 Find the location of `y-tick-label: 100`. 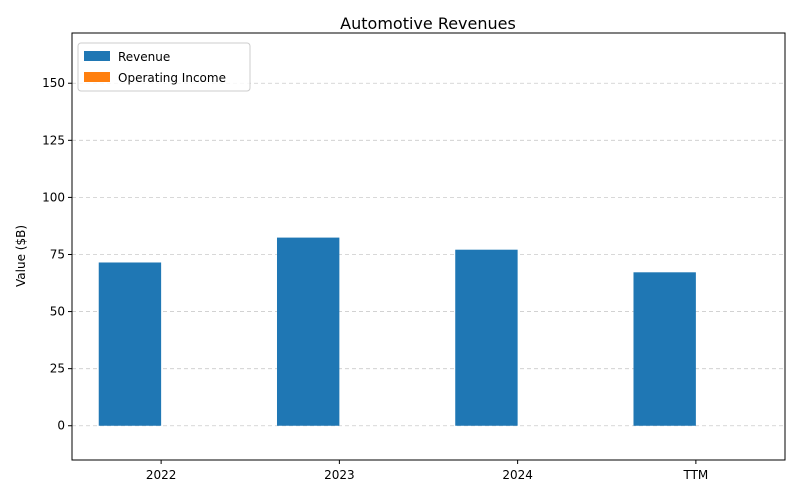

y-tick-label: 100 is located at coordinates (53, 197).